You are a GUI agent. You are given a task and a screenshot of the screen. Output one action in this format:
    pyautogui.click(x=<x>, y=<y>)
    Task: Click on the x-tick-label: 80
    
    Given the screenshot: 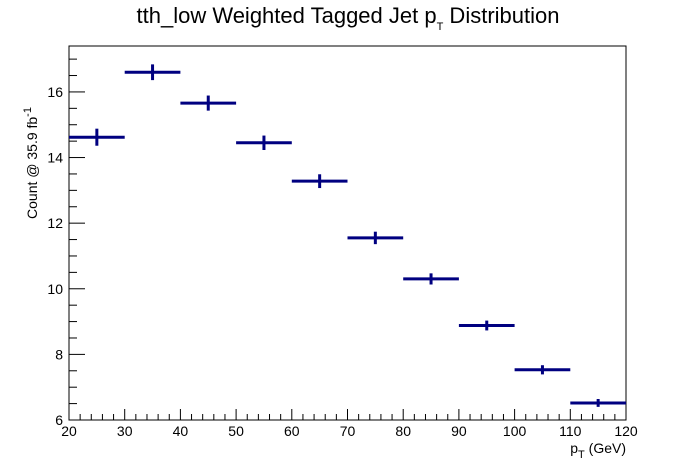 What is the action you would take?
    pyautogui.click(x=403, y=431)
    